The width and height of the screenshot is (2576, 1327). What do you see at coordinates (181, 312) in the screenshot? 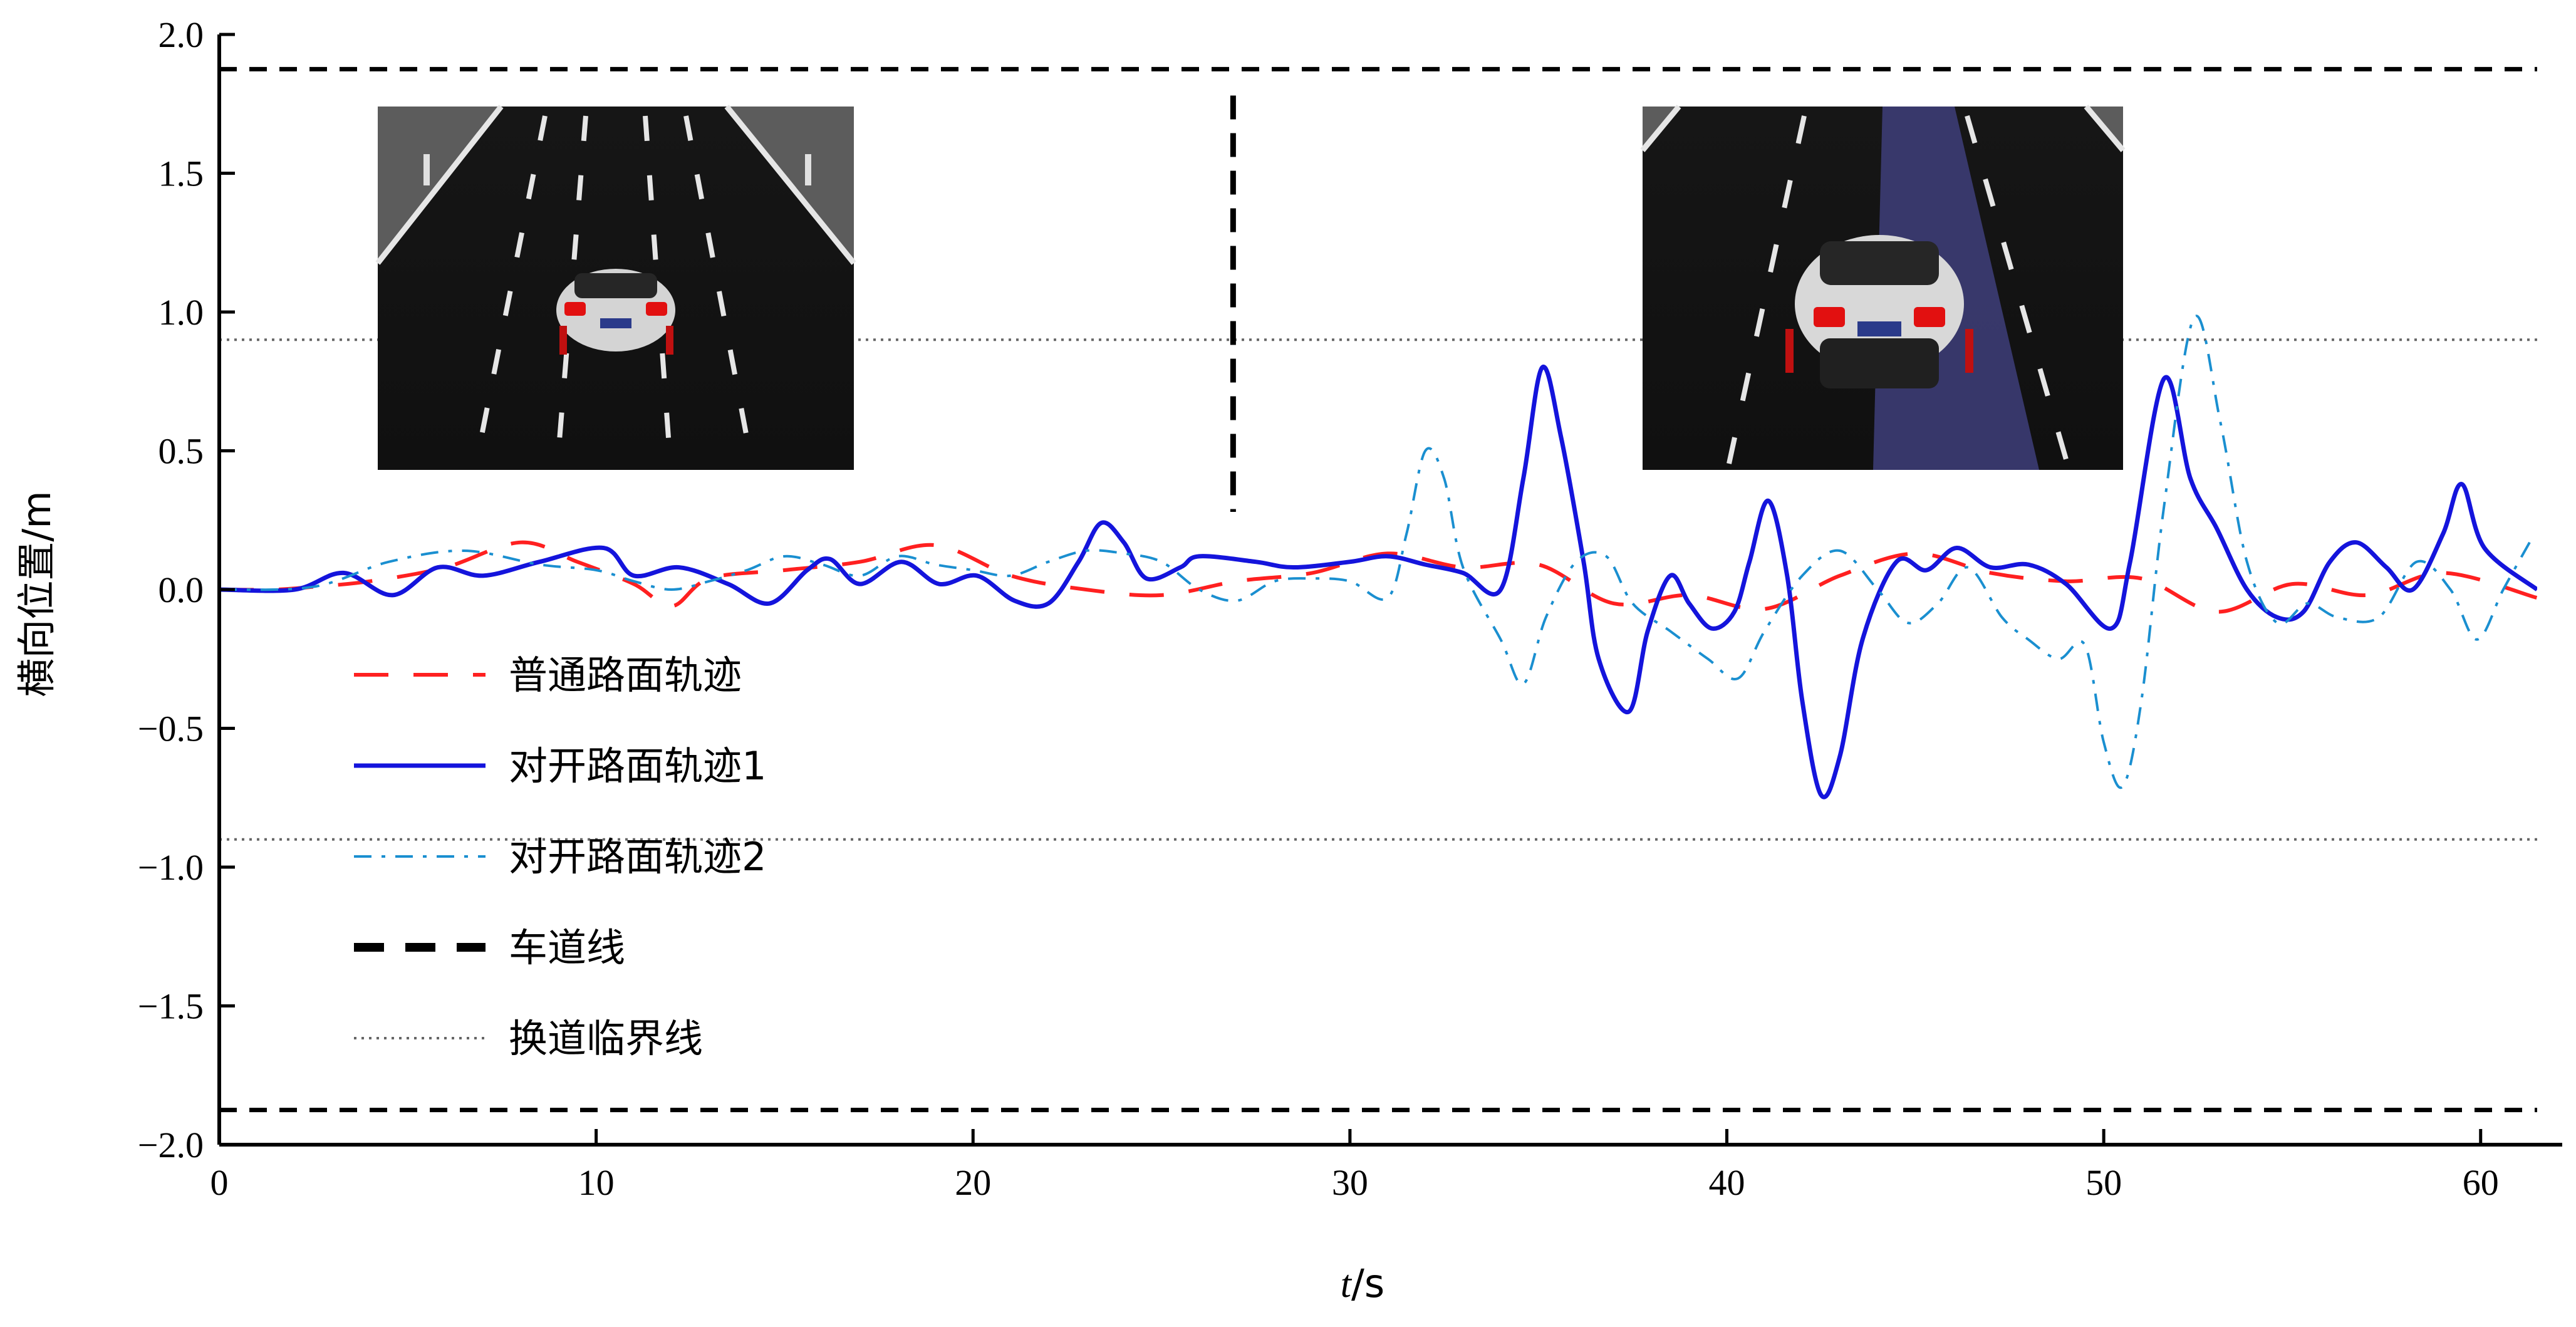
I see `y-tick-label: 1.0` at bounding box center [181, 312].